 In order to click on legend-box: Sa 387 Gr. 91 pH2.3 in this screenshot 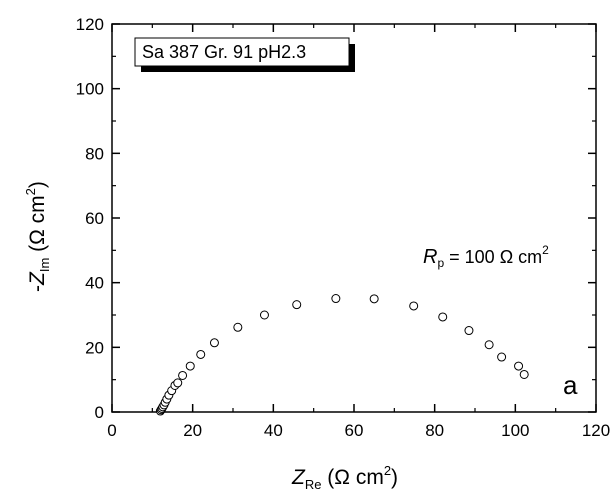, I will do `click(244, 54)`.